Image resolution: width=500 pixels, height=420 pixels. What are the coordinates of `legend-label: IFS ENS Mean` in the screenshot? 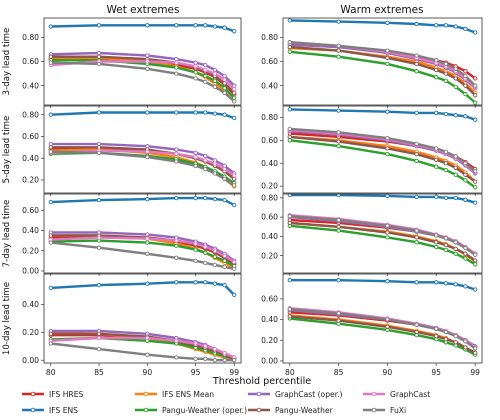 It's located at (188, 394).